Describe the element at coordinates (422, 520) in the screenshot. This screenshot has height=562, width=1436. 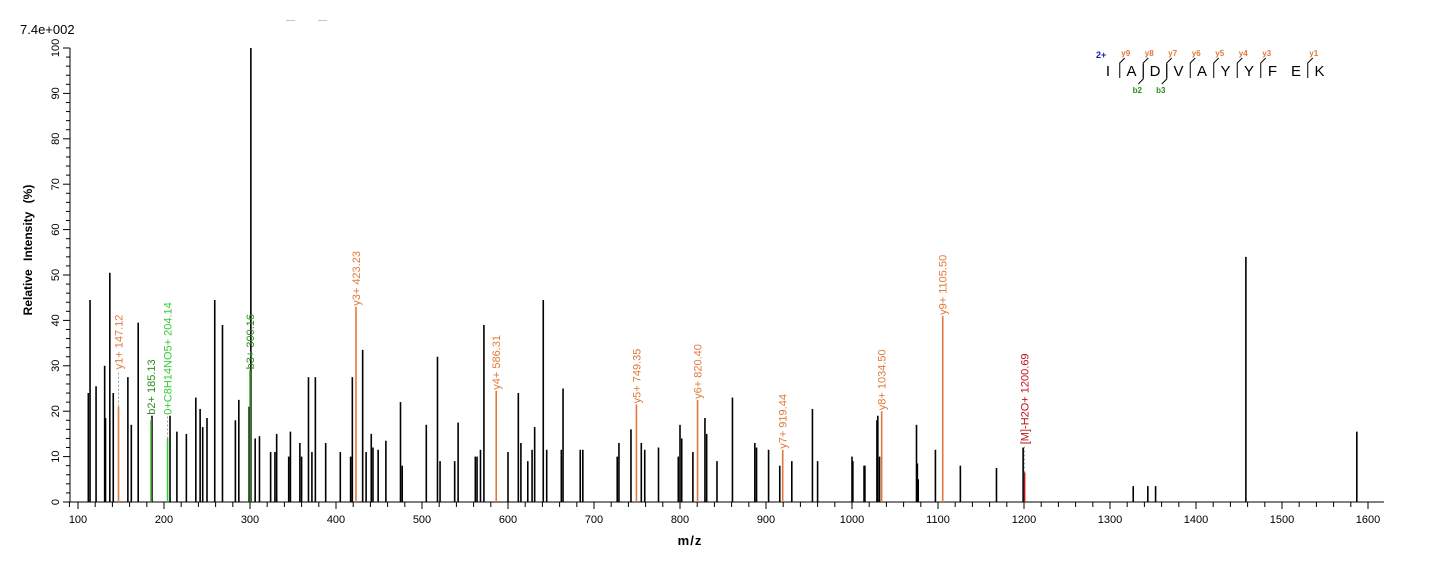
I see `x-tick-label: 500` at that location.